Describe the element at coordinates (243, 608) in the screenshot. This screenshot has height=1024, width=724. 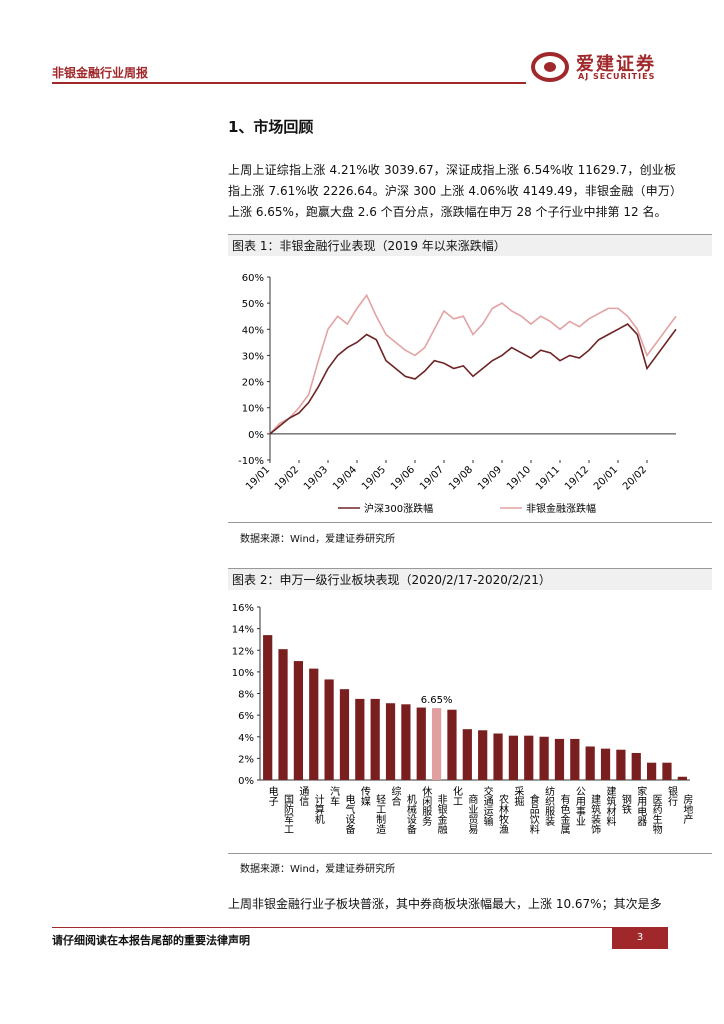
I see `y-tick-label: 16%` at that location.